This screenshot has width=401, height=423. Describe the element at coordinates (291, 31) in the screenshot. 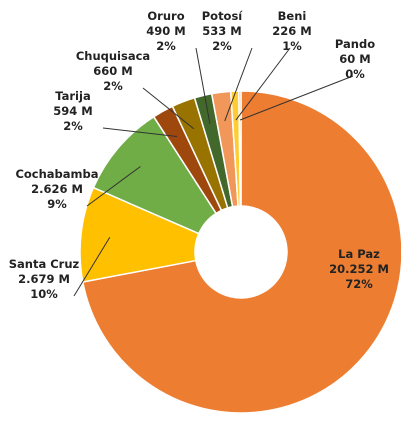

I see `value-label: 226 M` at that location.